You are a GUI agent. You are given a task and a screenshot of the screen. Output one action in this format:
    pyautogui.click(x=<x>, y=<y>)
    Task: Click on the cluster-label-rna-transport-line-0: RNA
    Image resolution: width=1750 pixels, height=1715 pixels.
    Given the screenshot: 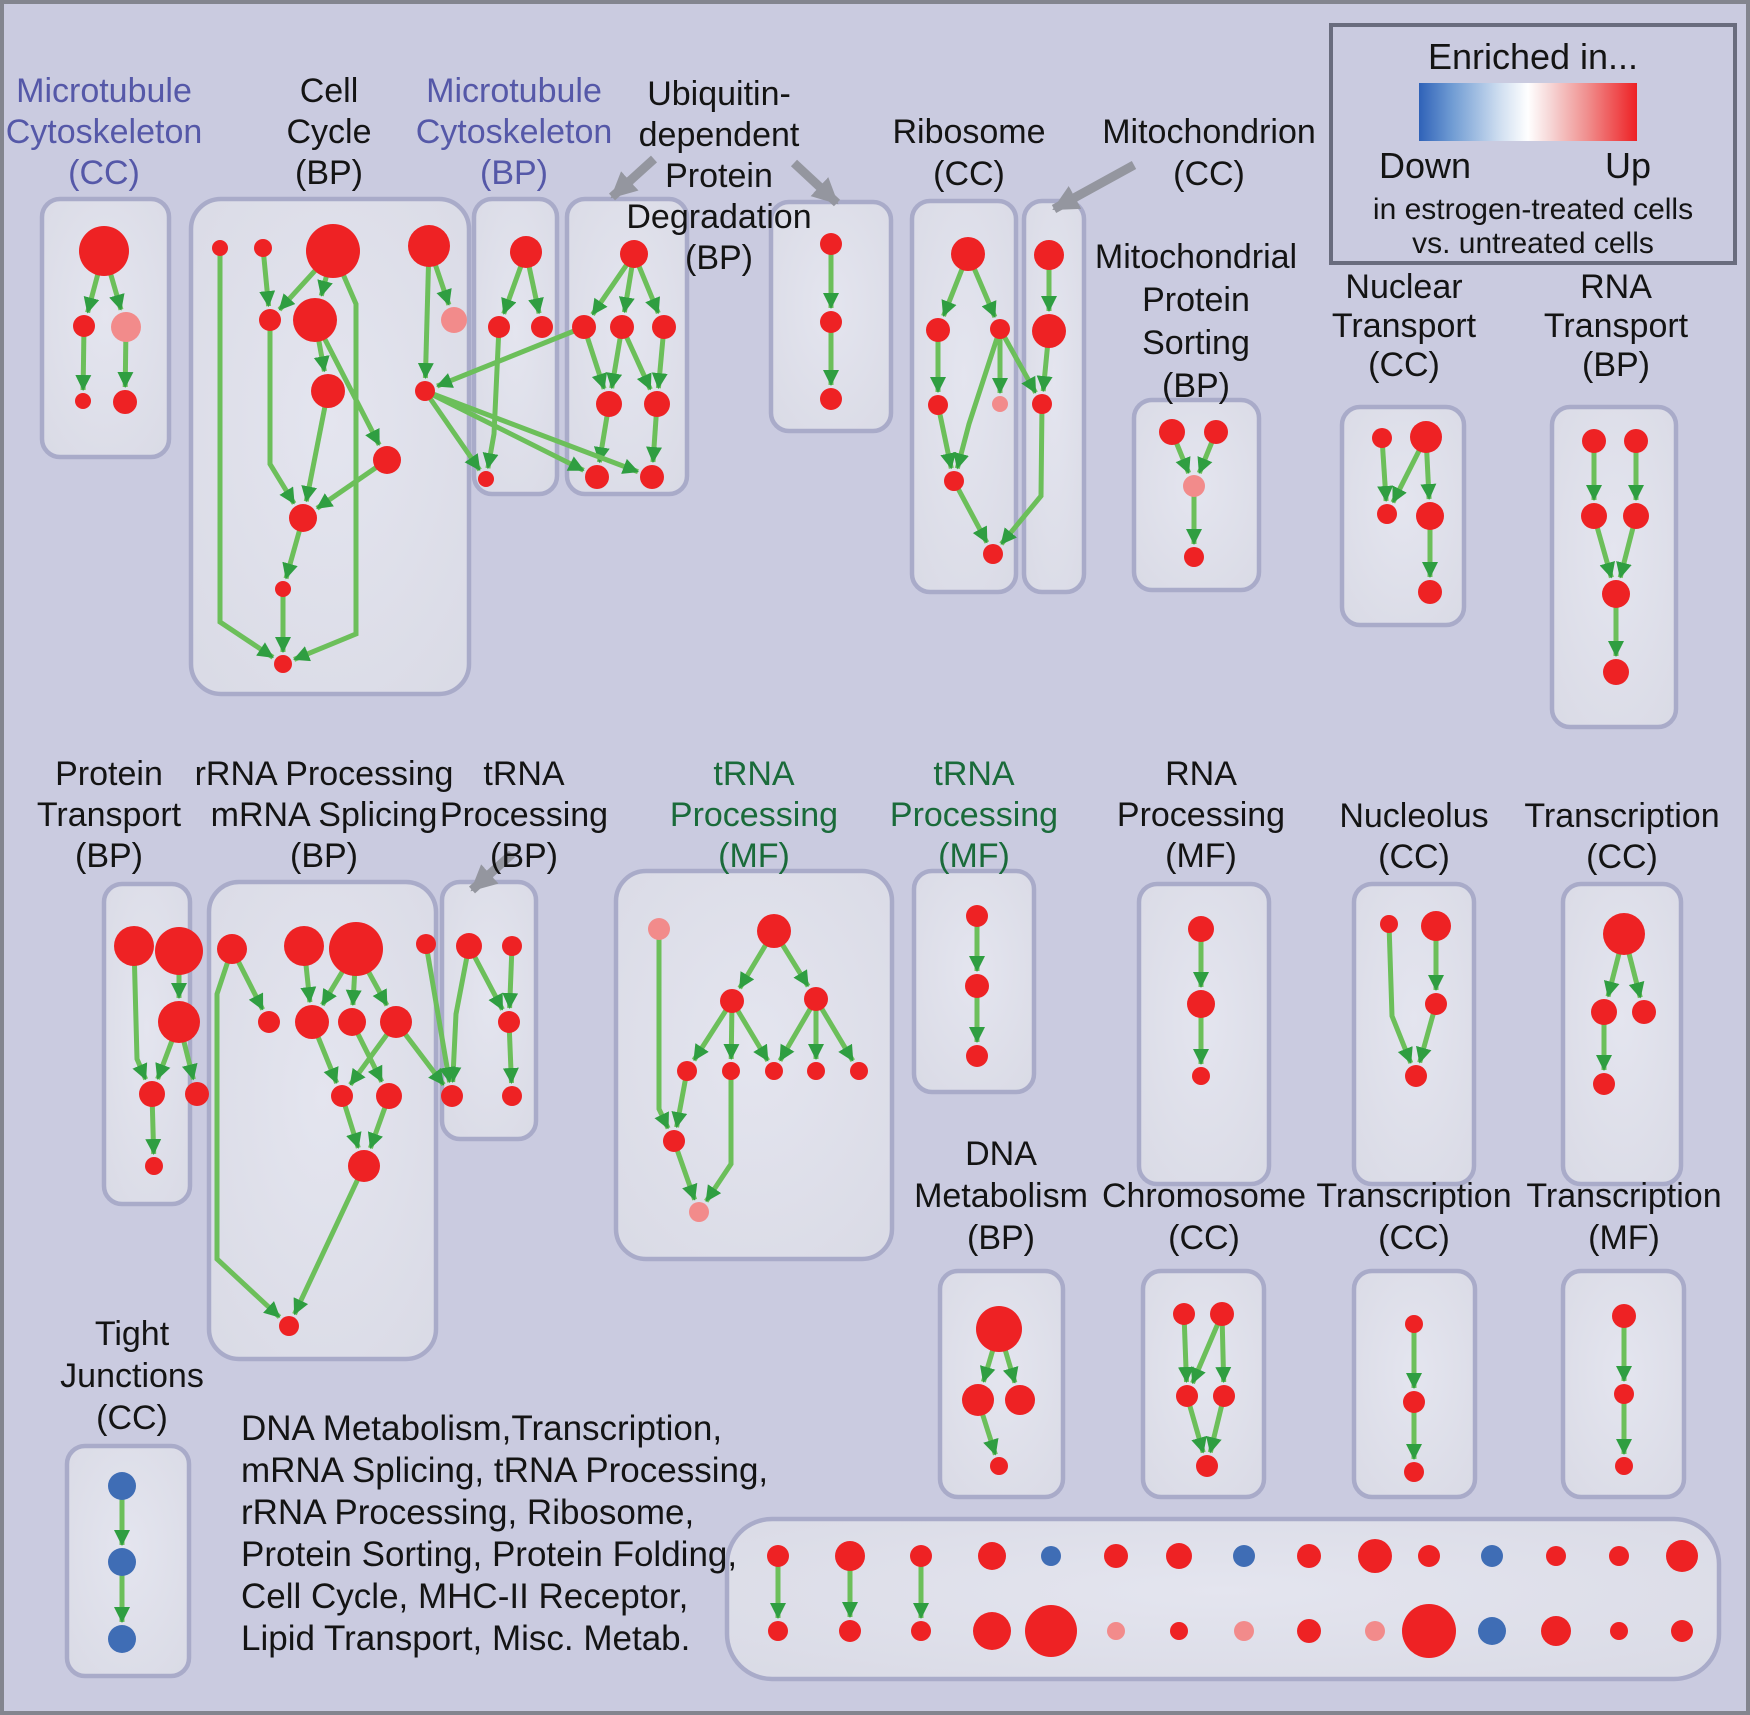 What is the action you would take?
    pyautogui.click(x=1616, y=287)
    